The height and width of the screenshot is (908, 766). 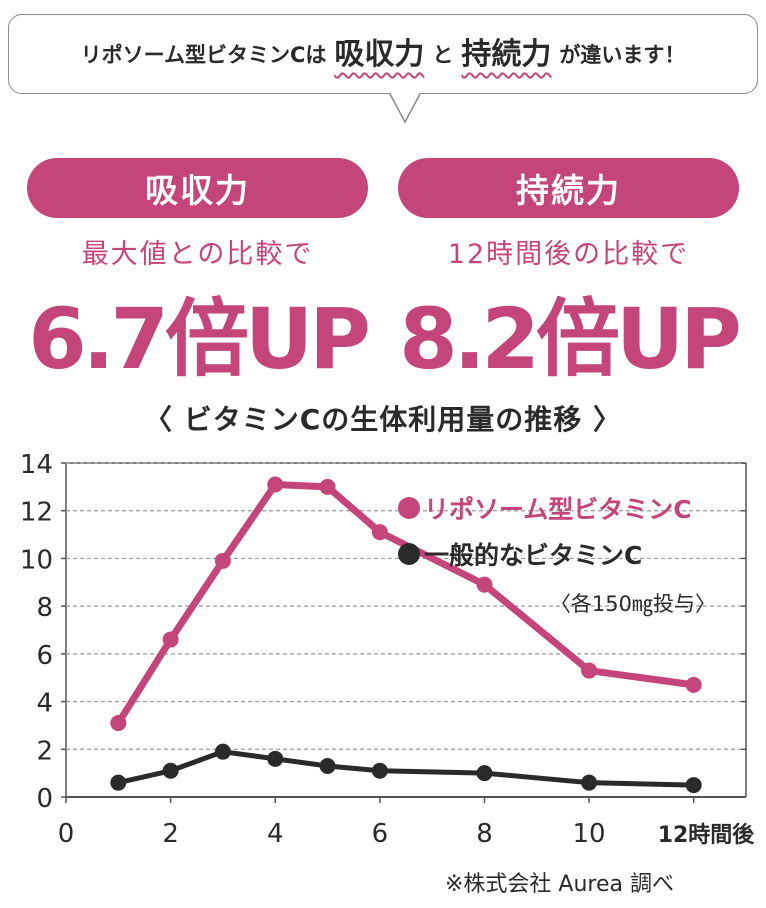 I want to click on headline-prefix: リポソーム型ビタミンCは, so click(x=203, y=55).